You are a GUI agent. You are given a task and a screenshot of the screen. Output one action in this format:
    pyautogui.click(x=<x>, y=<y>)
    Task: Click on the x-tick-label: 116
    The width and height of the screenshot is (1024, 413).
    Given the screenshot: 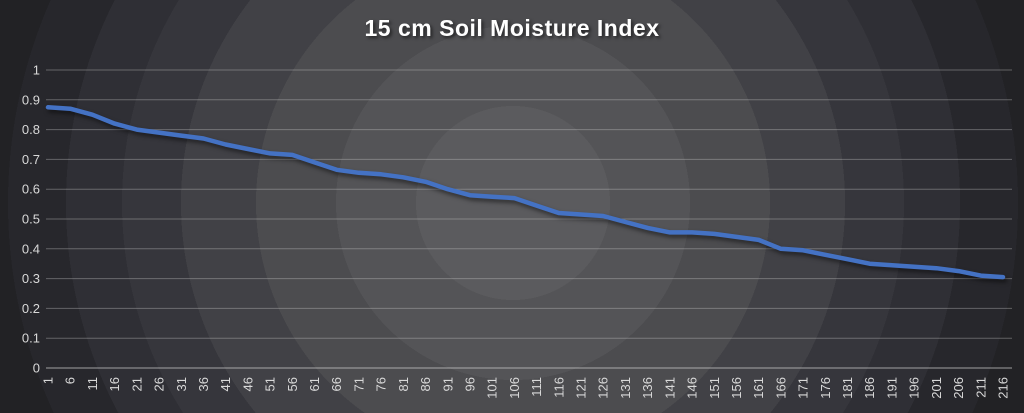 What is the action you would take?
    pyautogui.click(x=558, y=387)
    